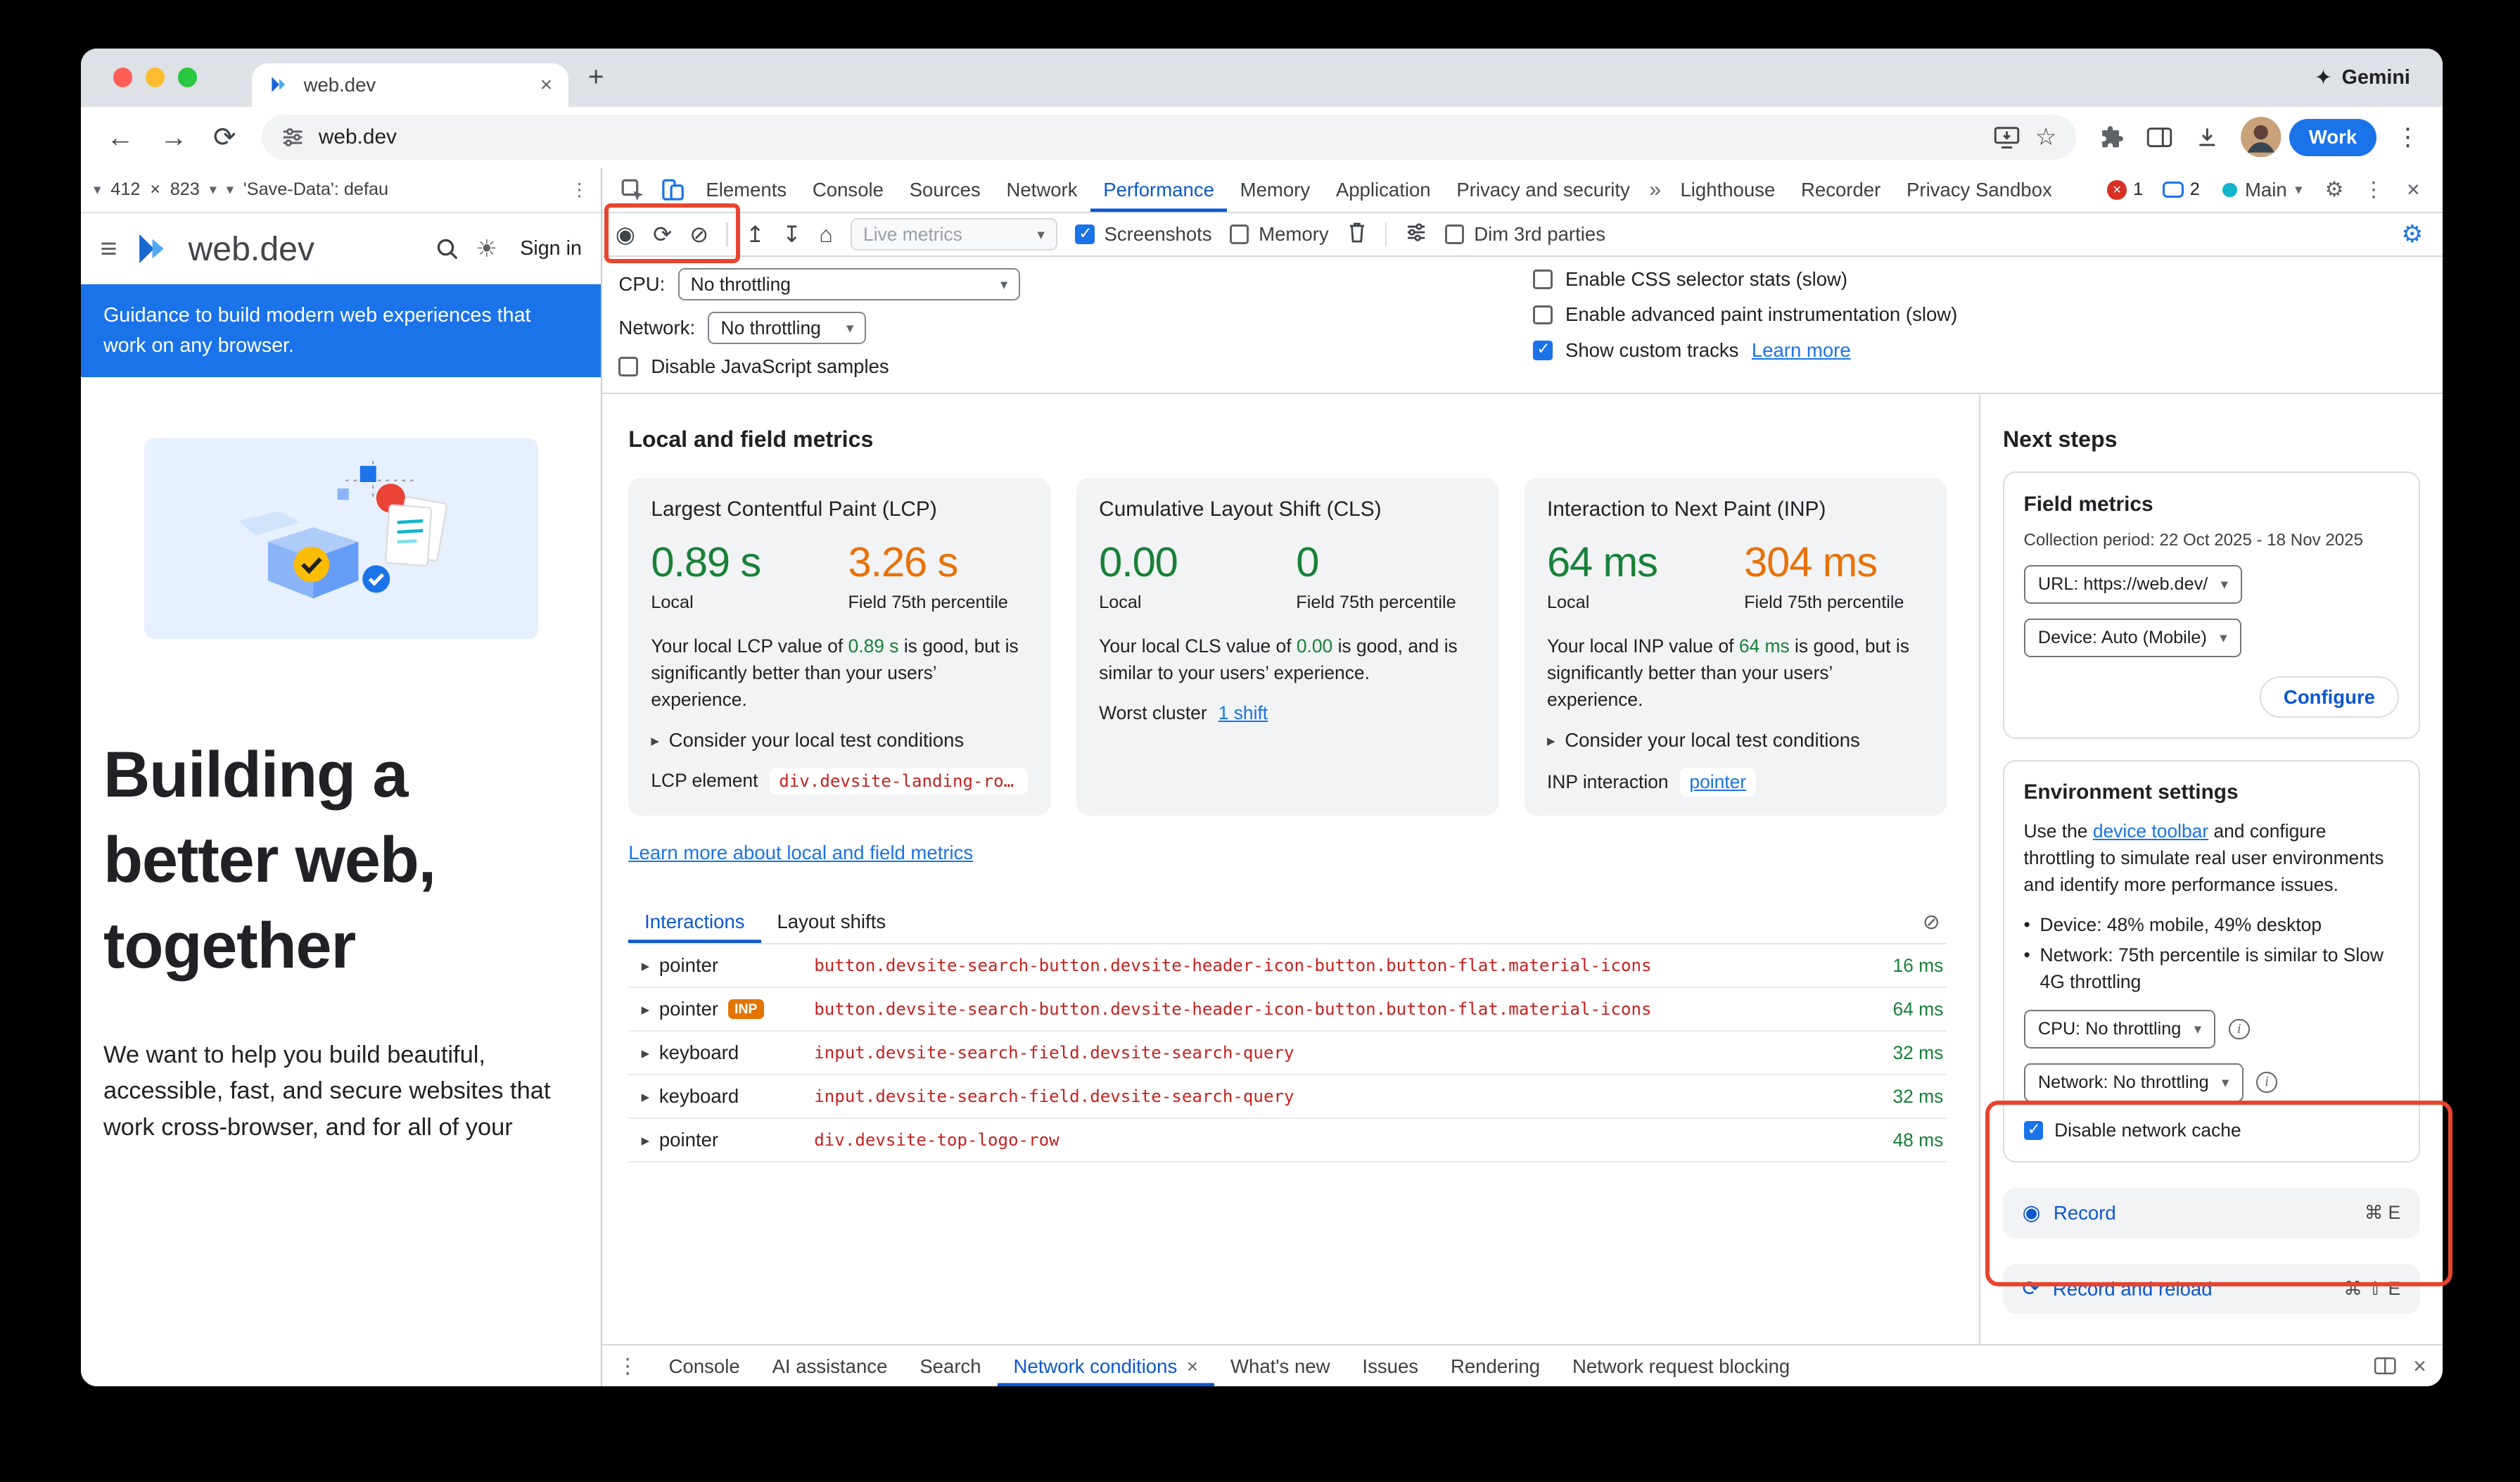 The image size is (2520, 1482). What do you see at coordinates (1416, 234) in the screenshot?
I see `network-conditions-icon` at bounding box center [1416, 234].